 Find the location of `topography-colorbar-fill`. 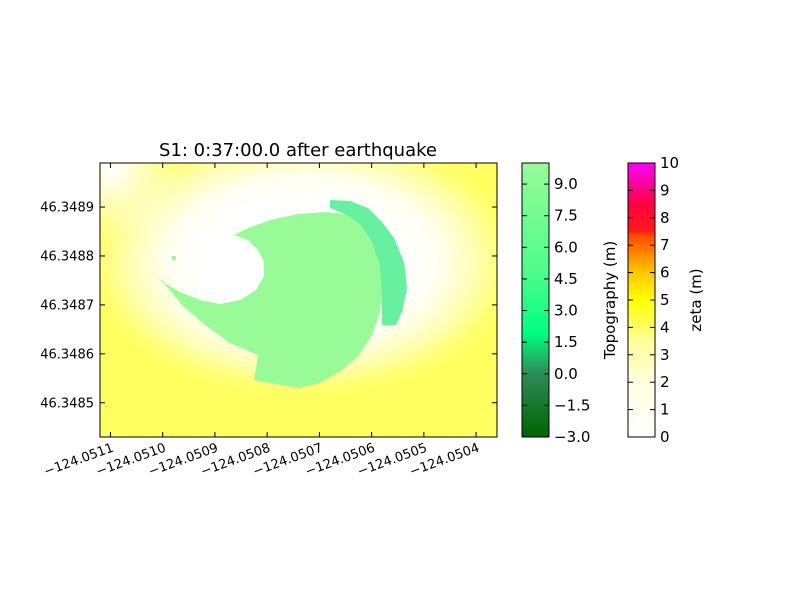

topography-colorbar-fill is located at coordinates (535, 300).